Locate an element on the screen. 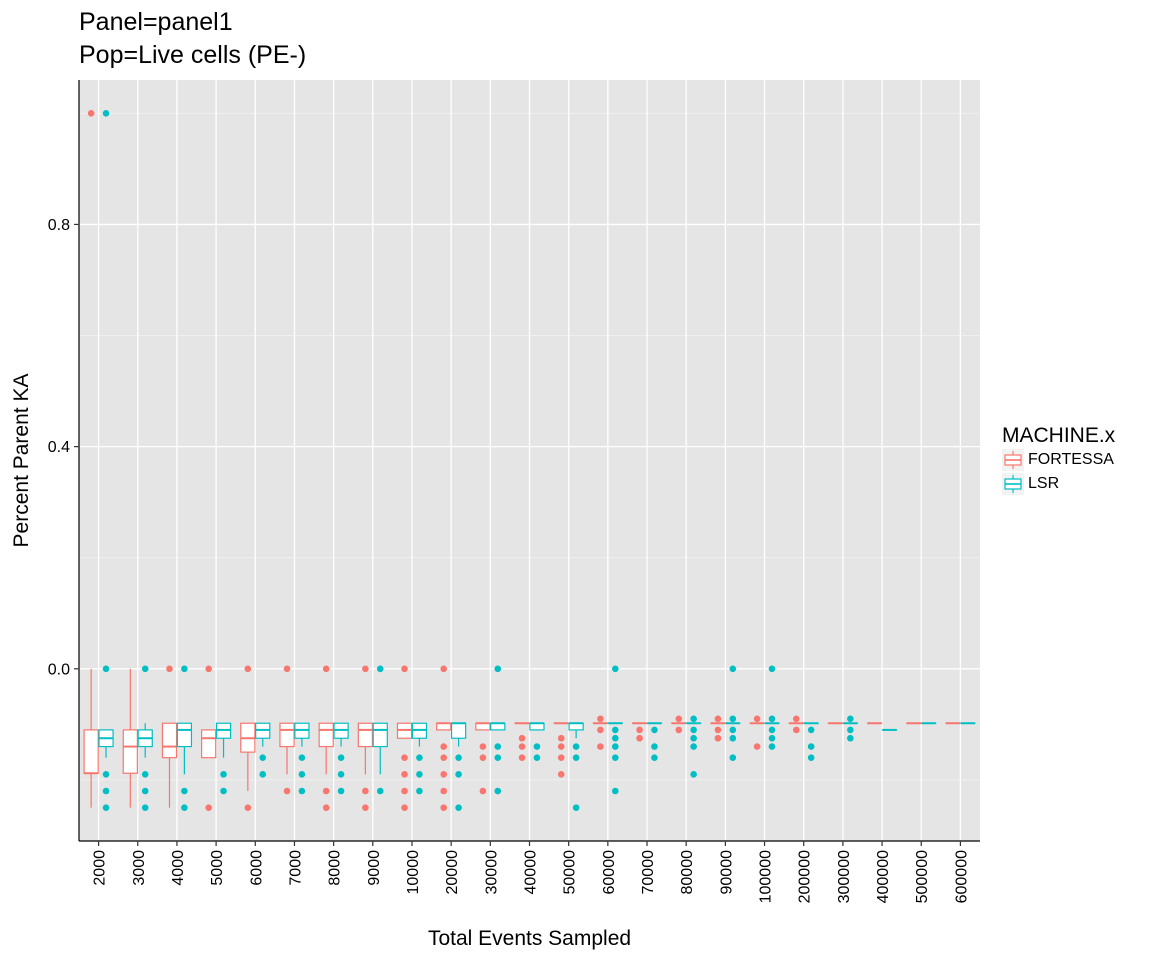 The width and height of the screenshot is (1152, 960). chart-title-line-2: Pop=Live cells (PE-) is located at coordinates (193, 55).